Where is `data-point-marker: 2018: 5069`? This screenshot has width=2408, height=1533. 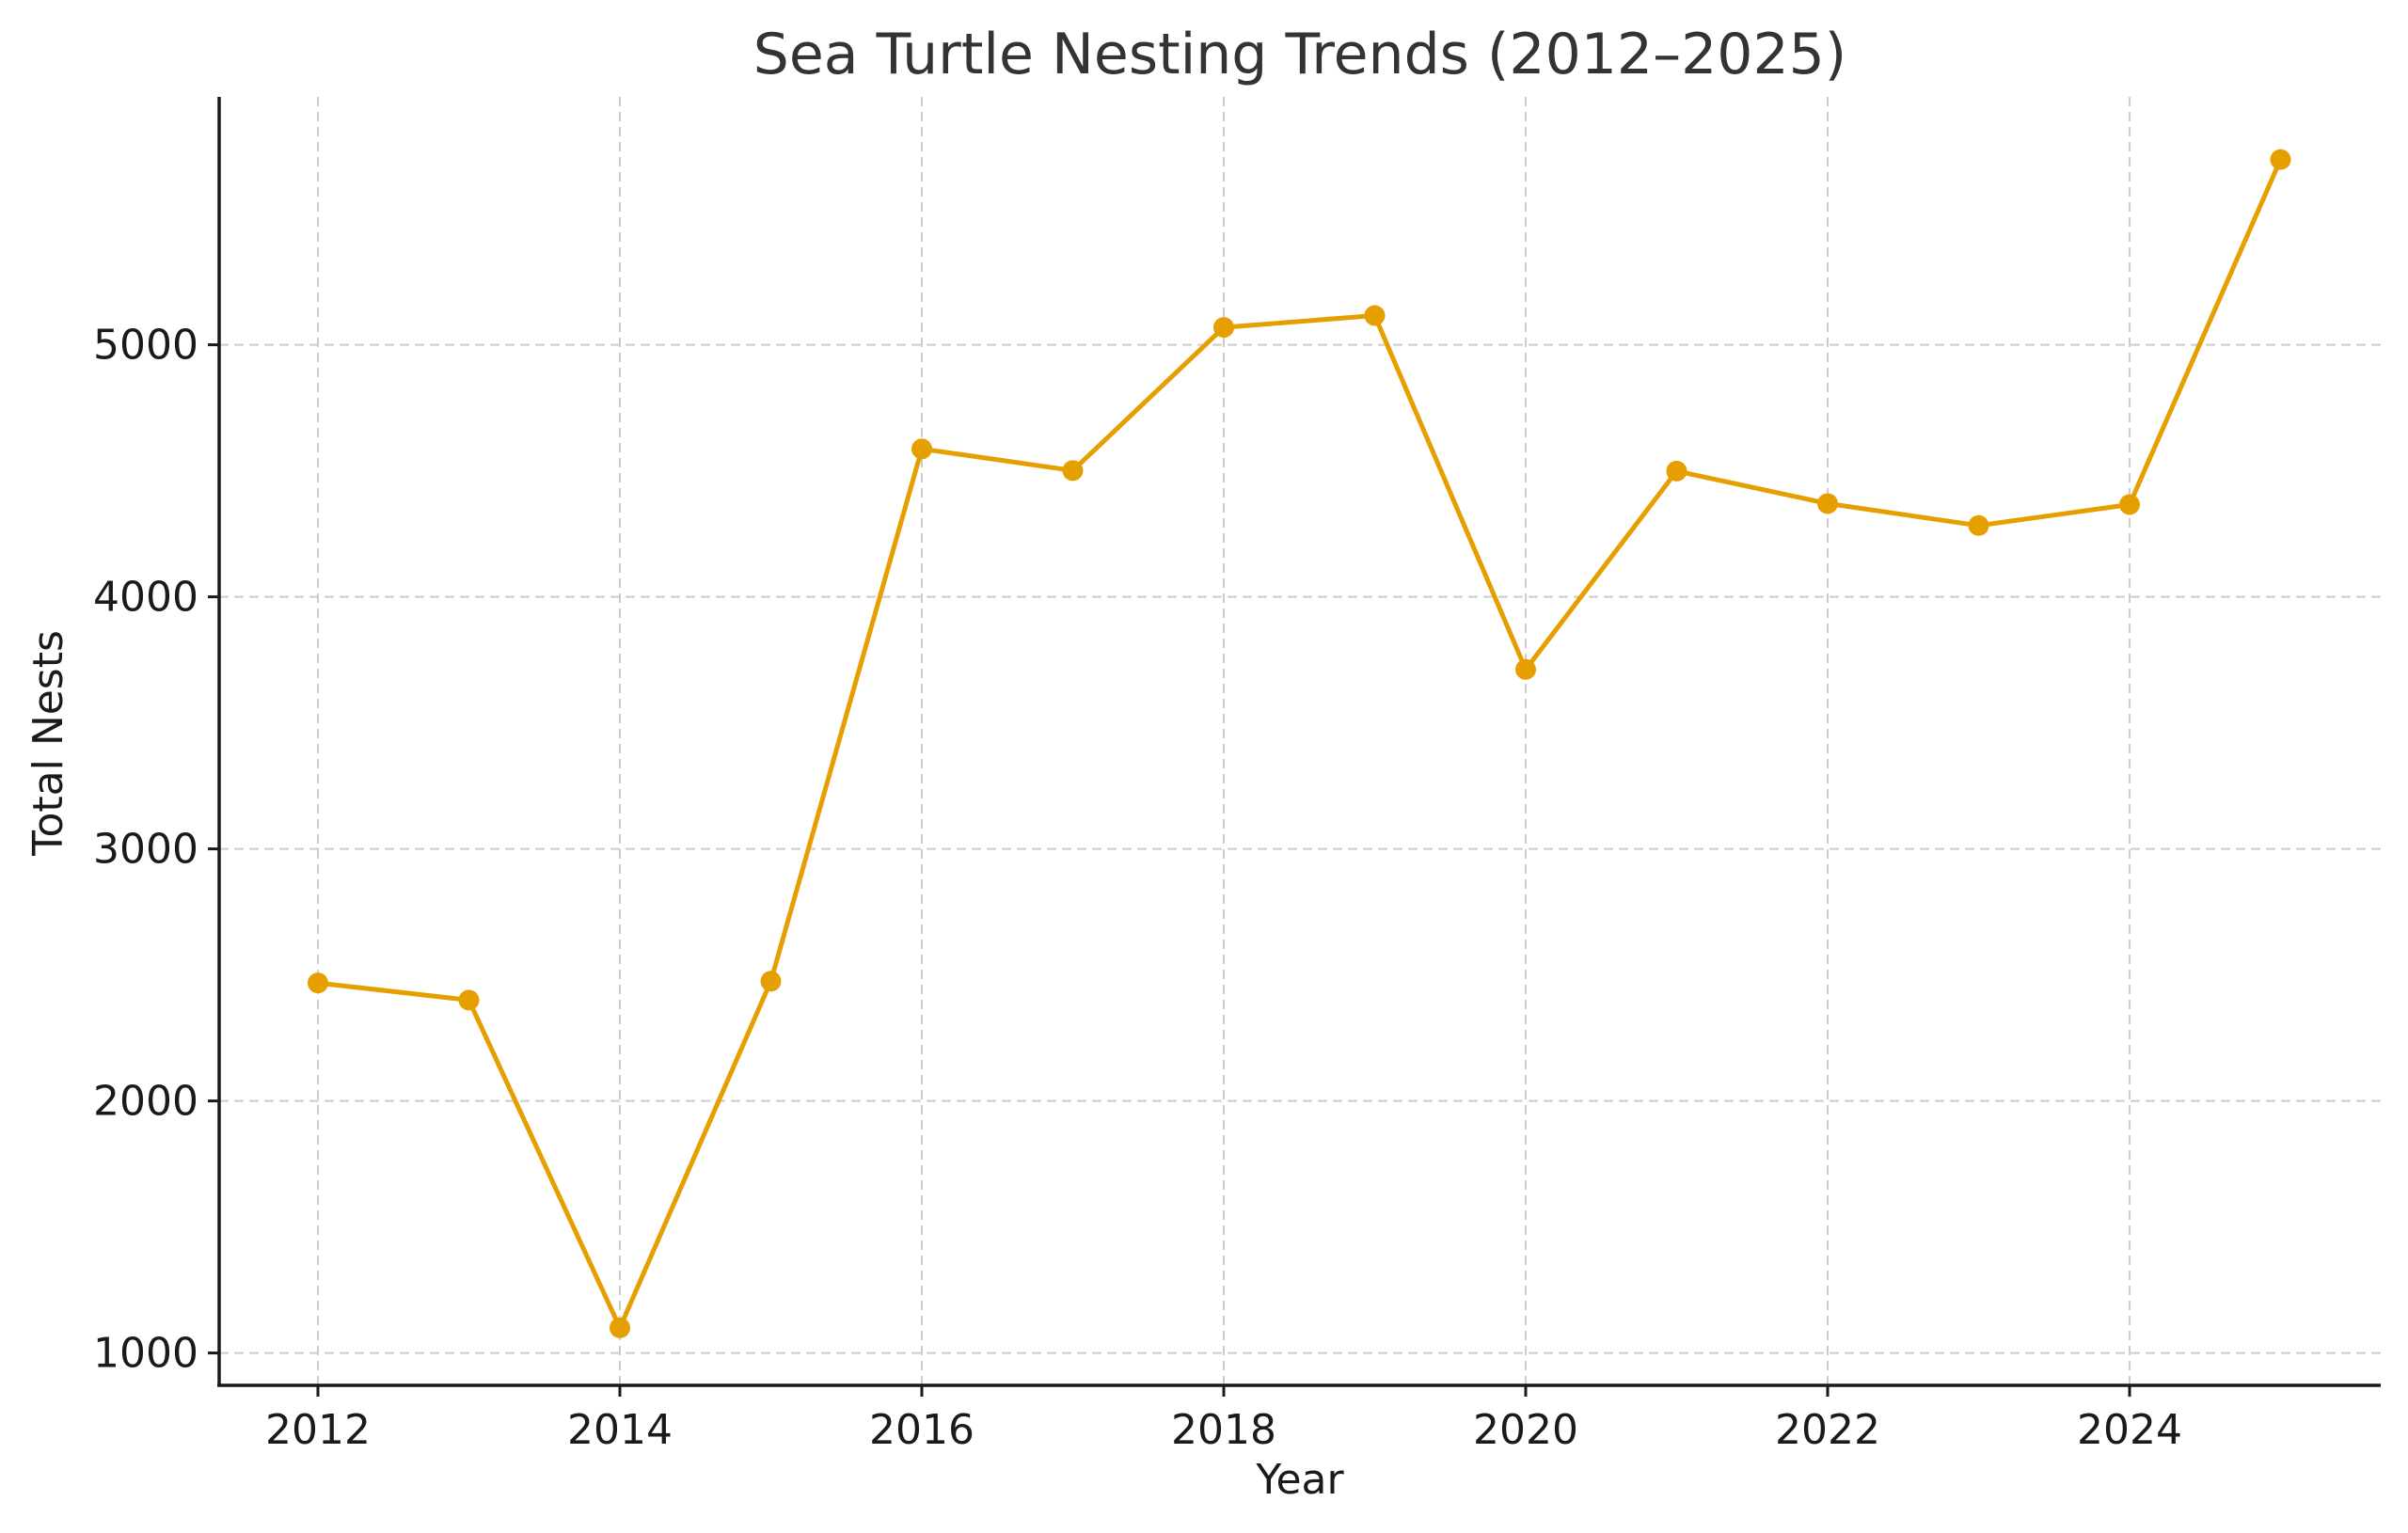
data-point-marker: 2018: 5069 is located at coordinates (1224, 328).